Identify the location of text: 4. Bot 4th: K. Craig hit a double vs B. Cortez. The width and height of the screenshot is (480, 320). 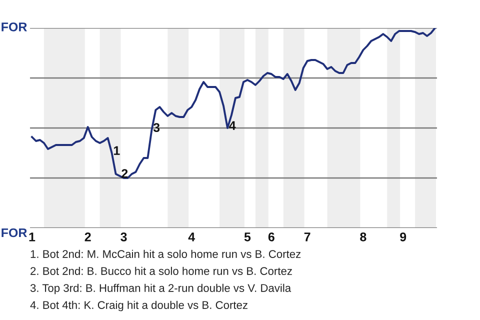
(139, 306).